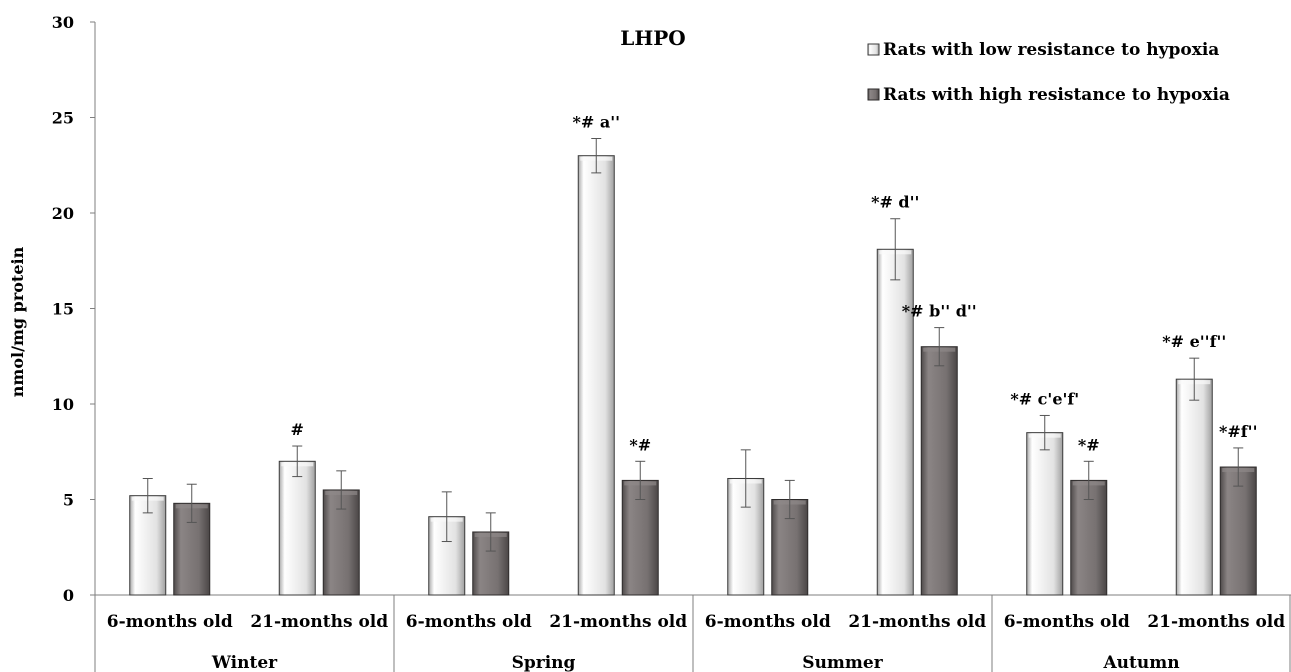 This screenshot has height=672, width=1291. I want to click on y-tick-label: 25, so click(63, 118).